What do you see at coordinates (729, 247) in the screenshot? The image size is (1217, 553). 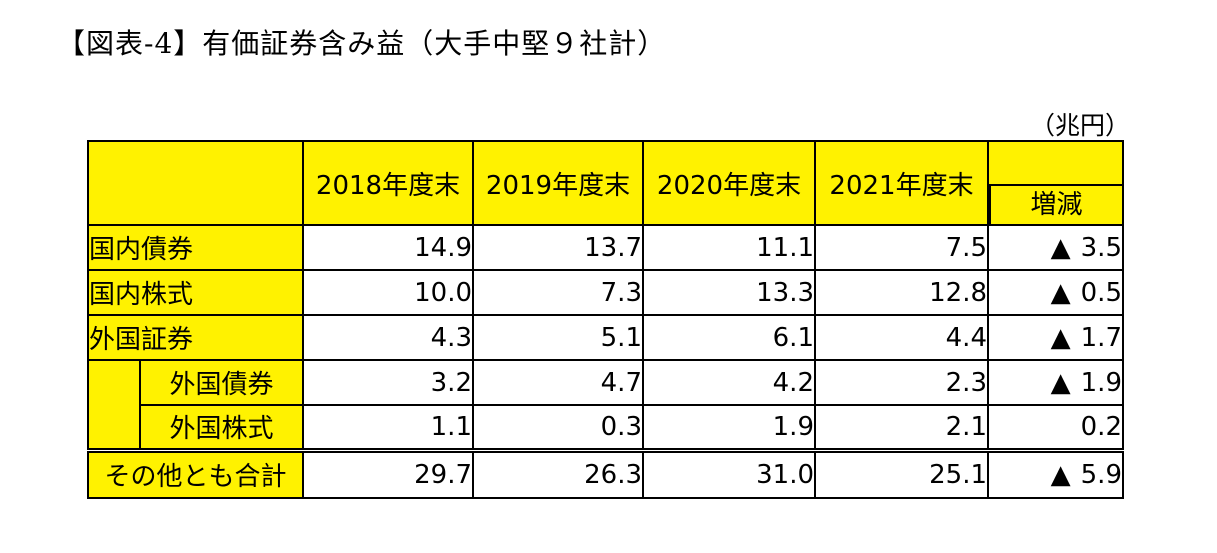 I see `value-cell: 11.1` at bounding box center [729, 247].